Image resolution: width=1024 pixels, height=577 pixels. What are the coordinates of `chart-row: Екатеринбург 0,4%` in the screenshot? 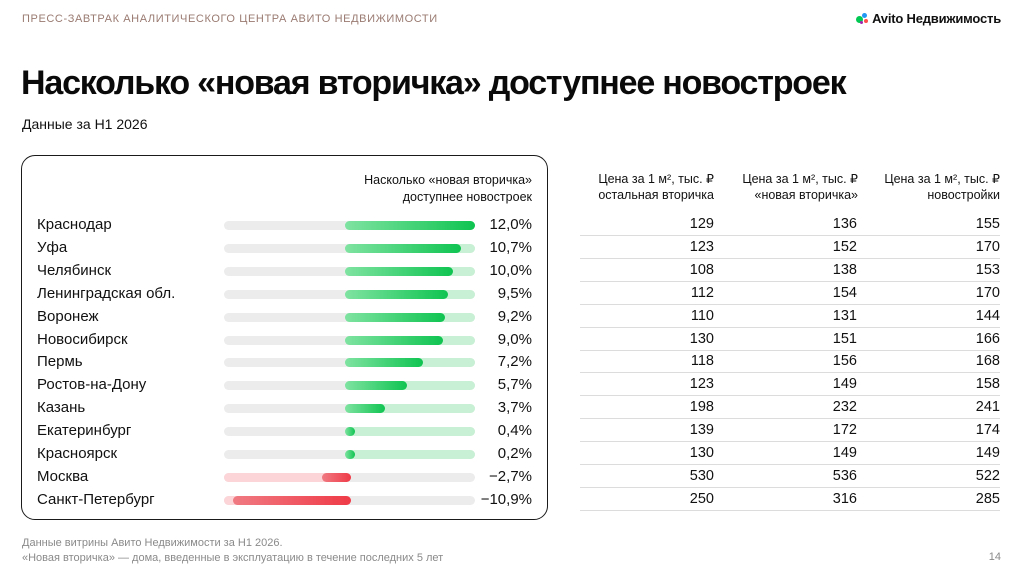 It's located at (284, 431).